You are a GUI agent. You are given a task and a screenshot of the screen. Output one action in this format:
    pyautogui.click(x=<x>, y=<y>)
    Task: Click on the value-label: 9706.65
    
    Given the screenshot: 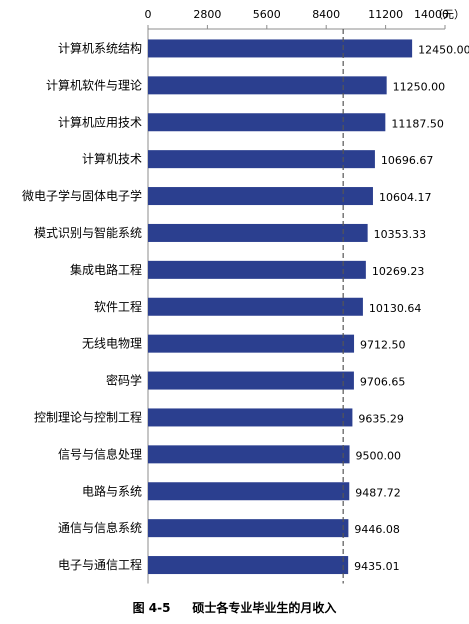 What is the action you would take?
    pyautogui.click(x=383, y=382)
    